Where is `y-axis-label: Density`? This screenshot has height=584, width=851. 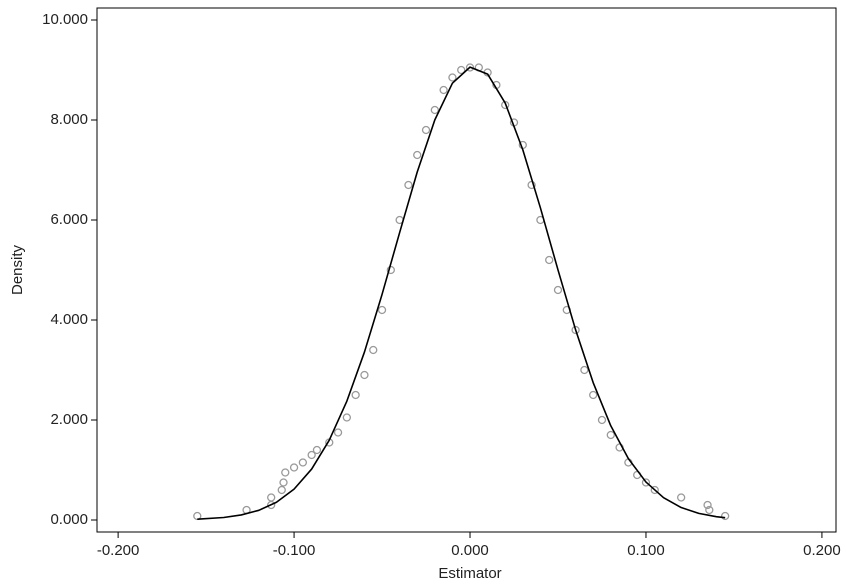 y-axis-label: Density is located at coordinates (17, 269).